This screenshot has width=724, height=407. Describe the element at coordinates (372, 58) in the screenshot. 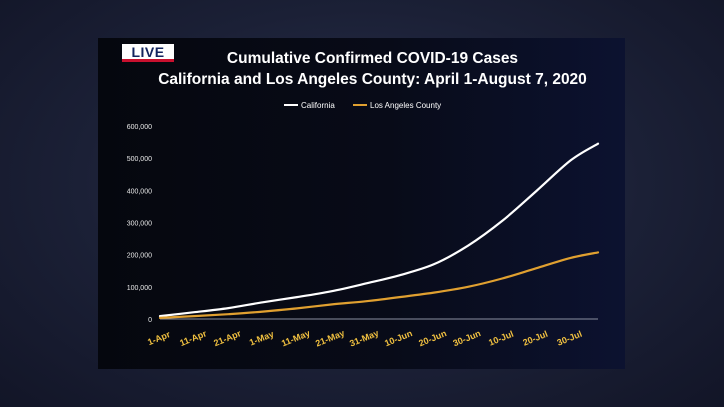

I see `chart-title-line1: Cumulative Confirmed COVID-19 Cases` at that location.